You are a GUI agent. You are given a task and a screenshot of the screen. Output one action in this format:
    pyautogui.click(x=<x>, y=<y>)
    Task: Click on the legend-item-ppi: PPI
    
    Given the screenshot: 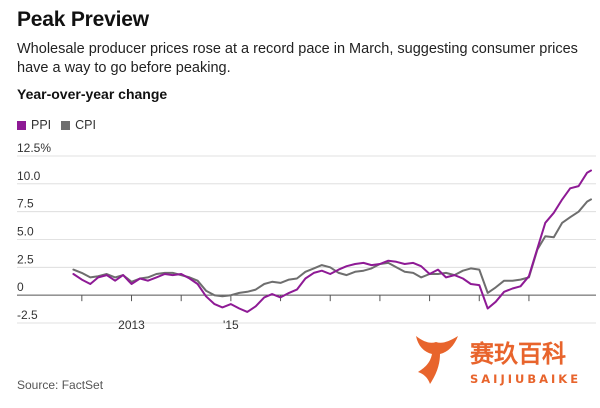 What is the action you would take?
    pyautogui.click(x=34, y=125)
    